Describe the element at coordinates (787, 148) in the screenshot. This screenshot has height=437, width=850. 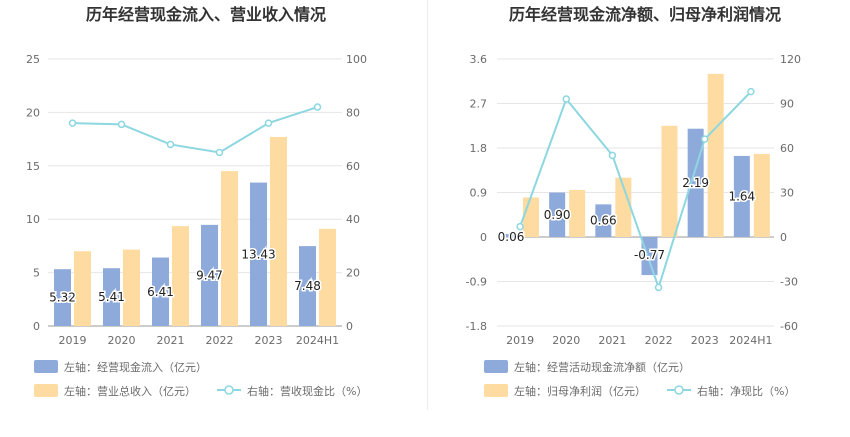
I see `c2-right-tick-label: 60` at that location.